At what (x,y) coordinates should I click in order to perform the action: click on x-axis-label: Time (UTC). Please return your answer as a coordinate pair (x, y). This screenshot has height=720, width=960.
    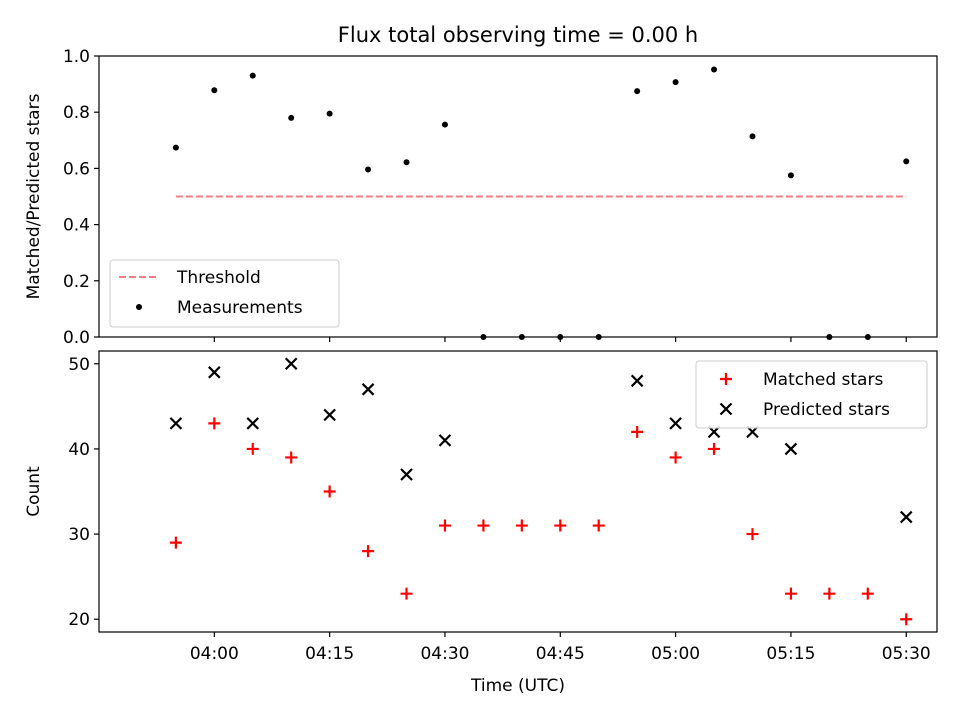
    Looking at the image, I should click on (517, 686).